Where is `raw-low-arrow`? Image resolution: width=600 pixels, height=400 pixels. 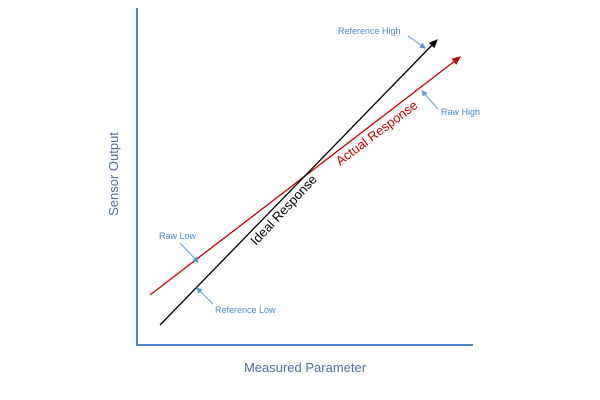
raw-low-arrow is located at coordinates (189, 252).